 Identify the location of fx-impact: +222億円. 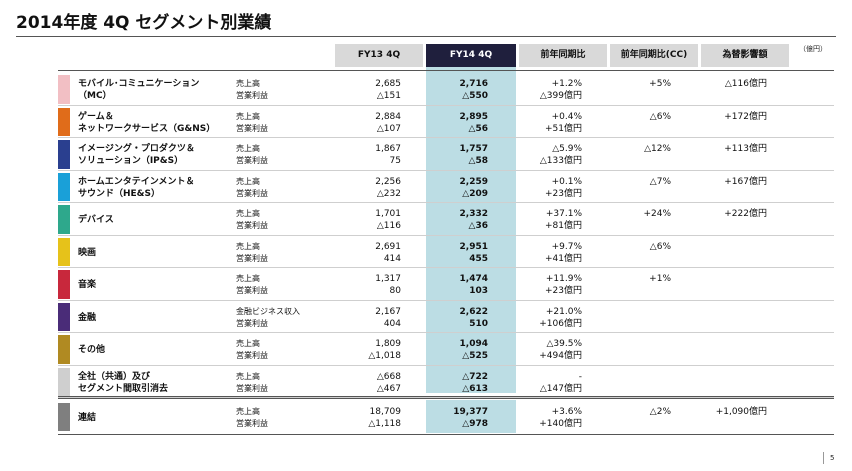
(745, 214).